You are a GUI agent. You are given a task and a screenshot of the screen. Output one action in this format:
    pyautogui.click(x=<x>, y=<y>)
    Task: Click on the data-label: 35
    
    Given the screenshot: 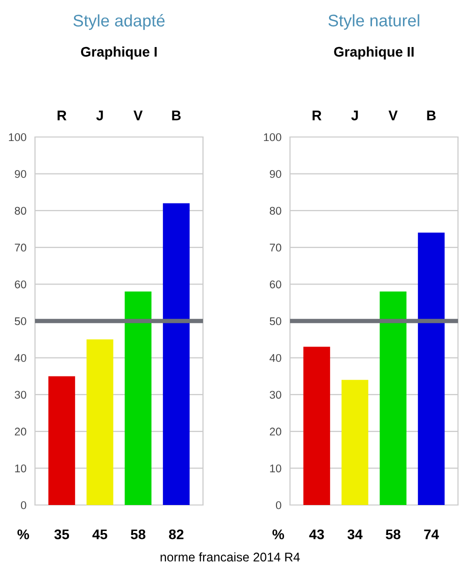 What is the action you would take?
    pyautogui.click(x=62, y=534)
    